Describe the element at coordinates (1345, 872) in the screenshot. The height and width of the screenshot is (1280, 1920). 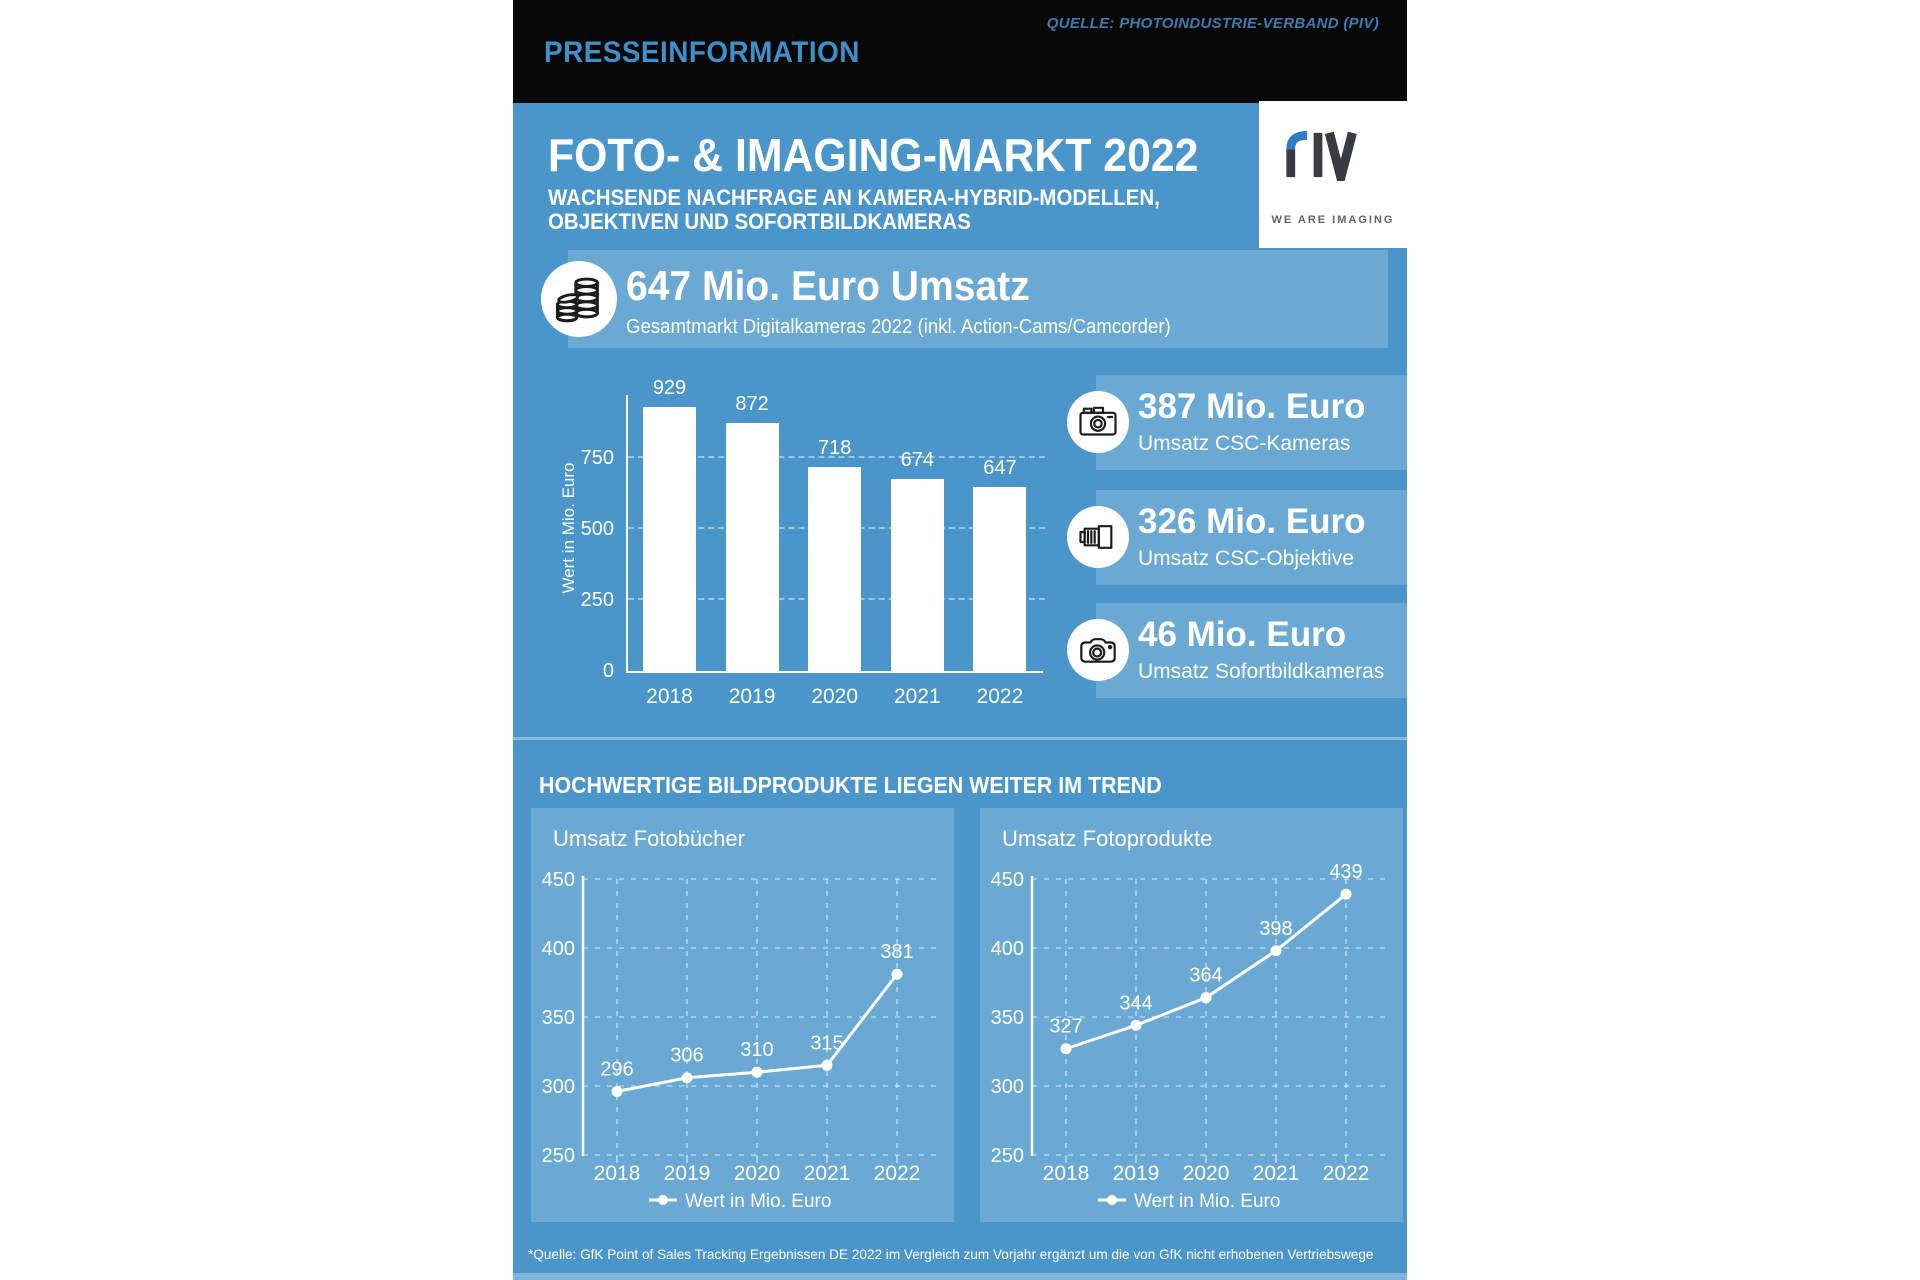
I see `value-label: 439` at that location.